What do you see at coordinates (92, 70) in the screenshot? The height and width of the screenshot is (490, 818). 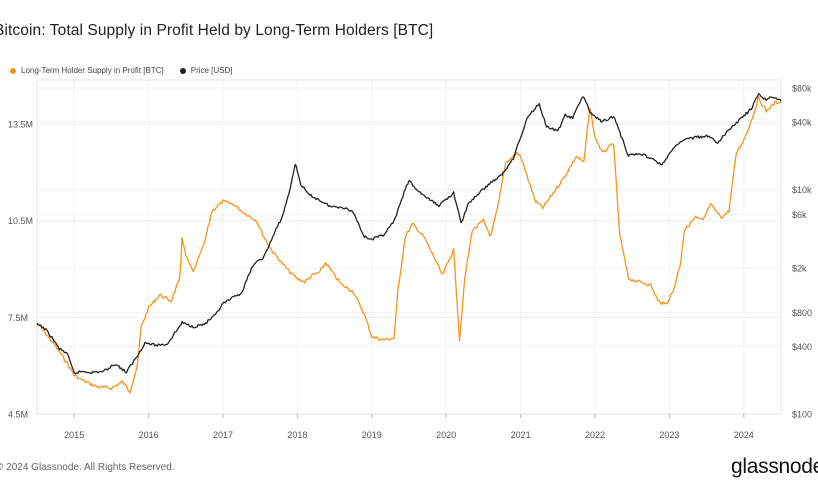 I see `legend-label-supply: Long-Term Holder Supply in Profit [BTC]` at bounding box center [92, 70].